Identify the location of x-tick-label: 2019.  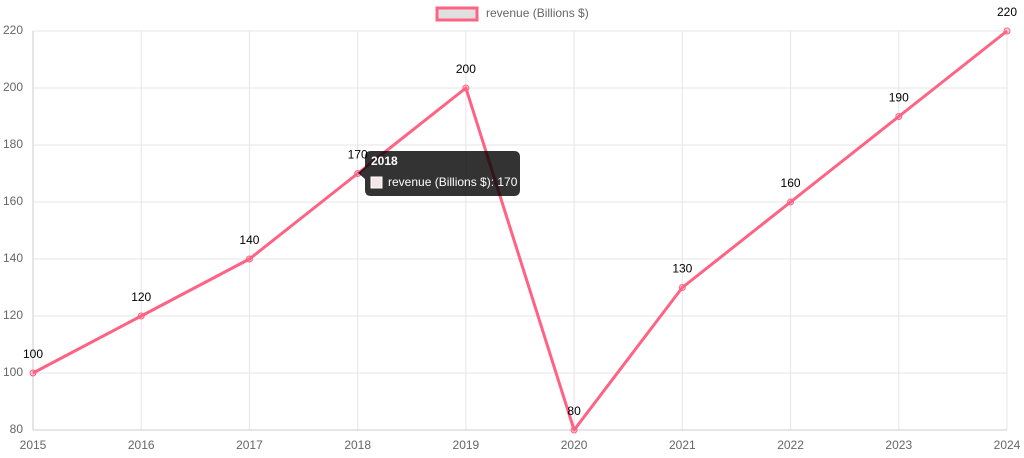
(466, 445).